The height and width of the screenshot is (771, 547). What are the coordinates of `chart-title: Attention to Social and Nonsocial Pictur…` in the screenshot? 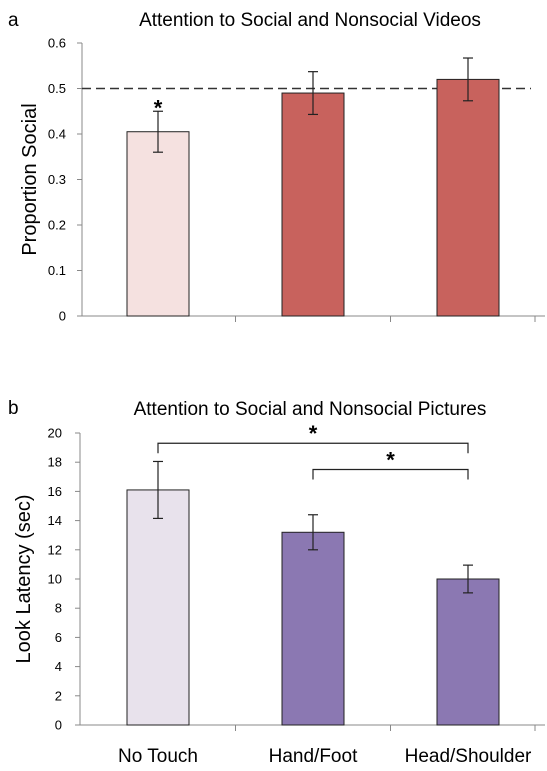 It's located at (310, 409).